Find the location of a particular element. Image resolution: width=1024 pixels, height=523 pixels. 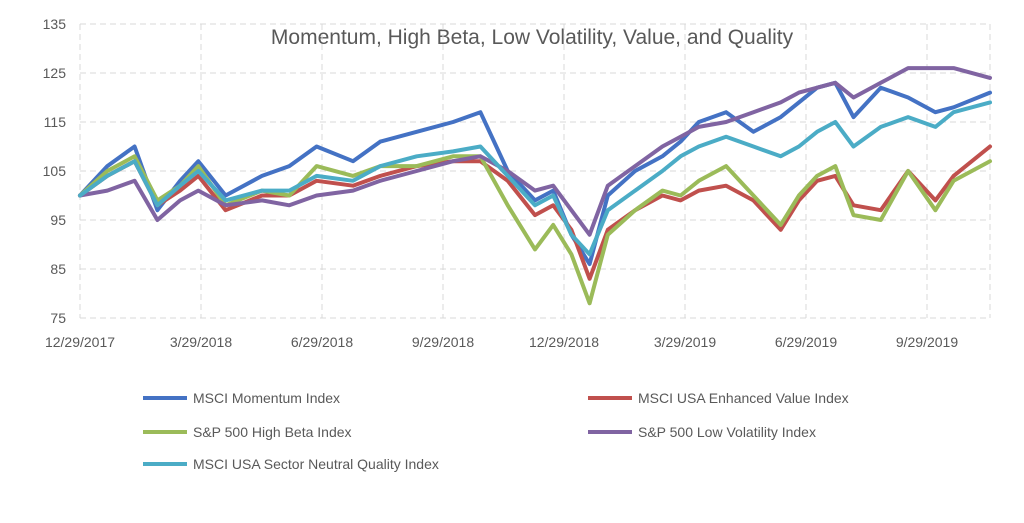

y-tick-label: 95 is located at coordinates (58, 220).